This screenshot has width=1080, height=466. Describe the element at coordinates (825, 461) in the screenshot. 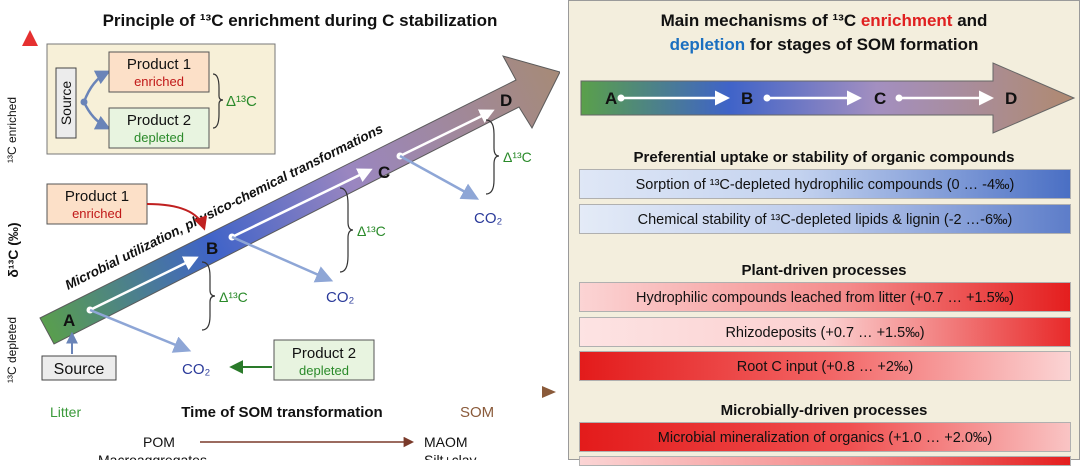

I see `mechanism-cutoff-bar` at that location.